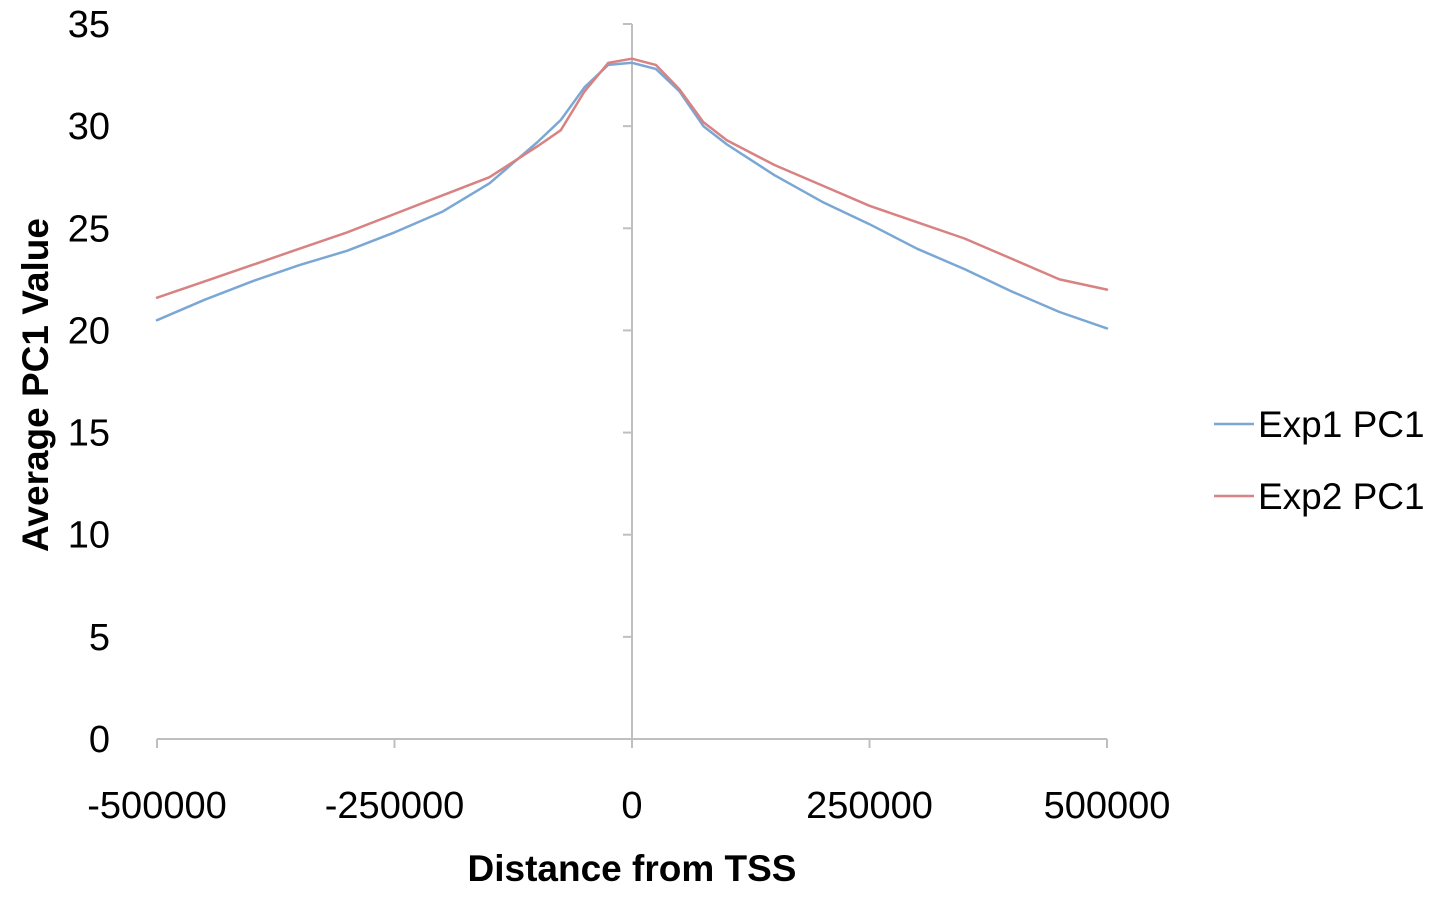 The height and width of the screenshot is (902, 1444). I want to click on legend-label: Exp2 PC1, so click(1341, 496).